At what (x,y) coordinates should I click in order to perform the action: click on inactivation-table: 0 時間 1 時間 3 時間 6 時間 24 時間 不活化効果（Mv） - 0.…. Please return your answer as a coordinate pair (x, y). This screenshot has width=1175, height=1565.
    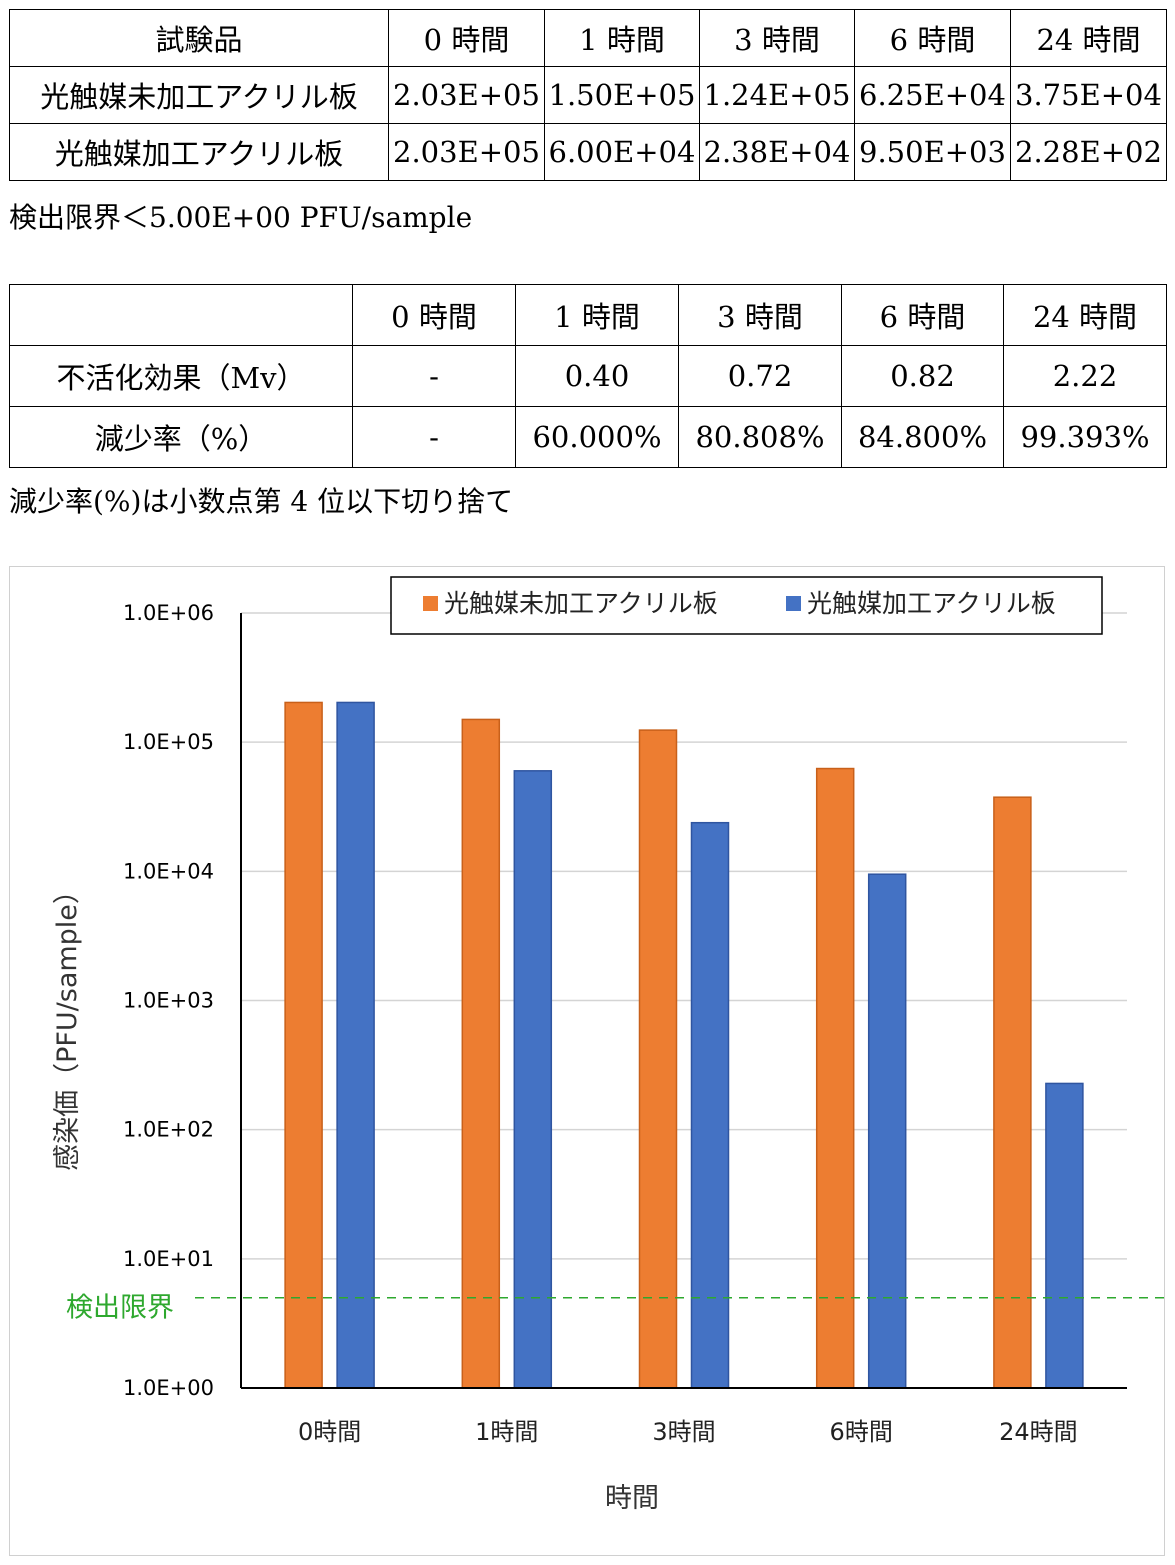
    Looking at the image, I should click on (588, 376).